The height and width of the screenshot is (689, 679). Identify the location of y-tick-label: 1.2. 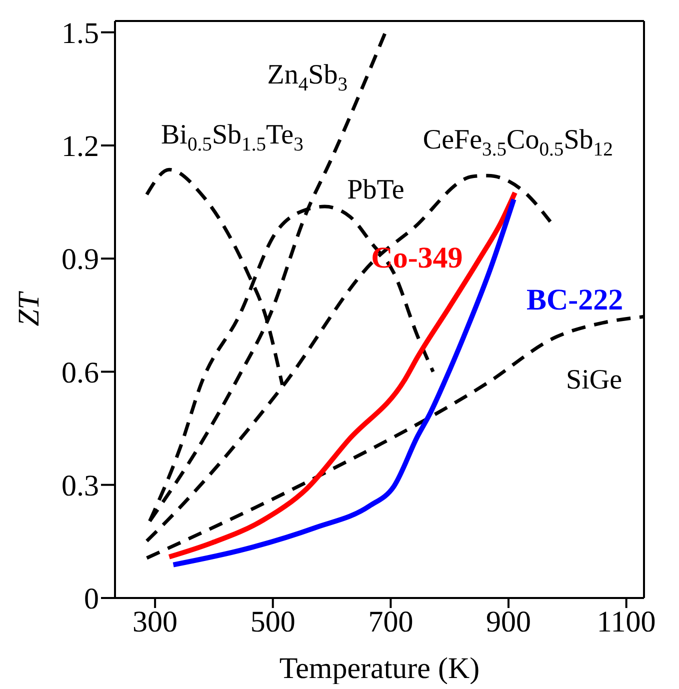
(80, 147).